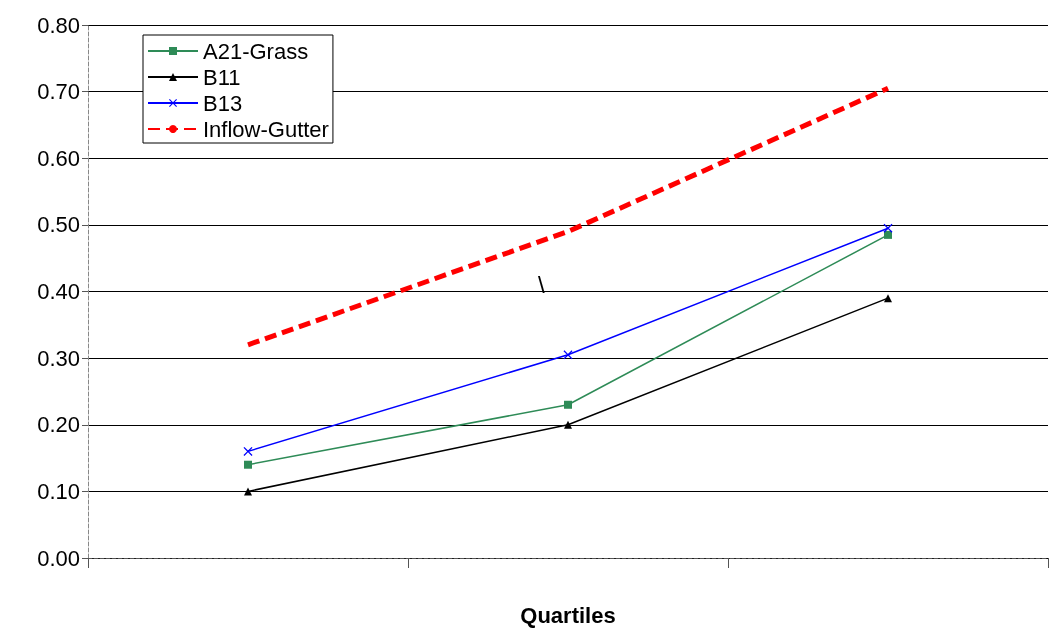 This screenshot has height=631, width=1050. What do you see at coordinates (58, 558) in the screenshot?
I see `y-tick-label: 0.00` at bounding box center [58, 558].